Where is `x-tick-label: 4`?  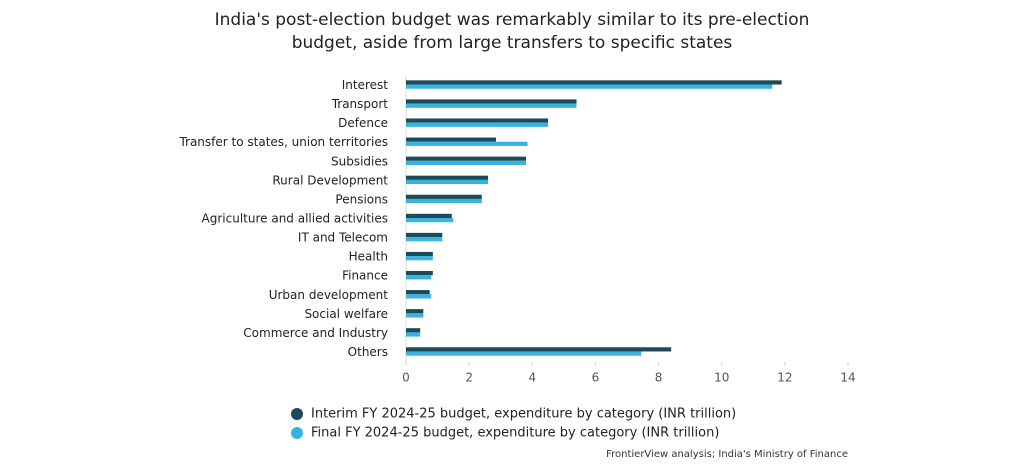 x-tick-label: 4 is located at coordinates (532, 378).